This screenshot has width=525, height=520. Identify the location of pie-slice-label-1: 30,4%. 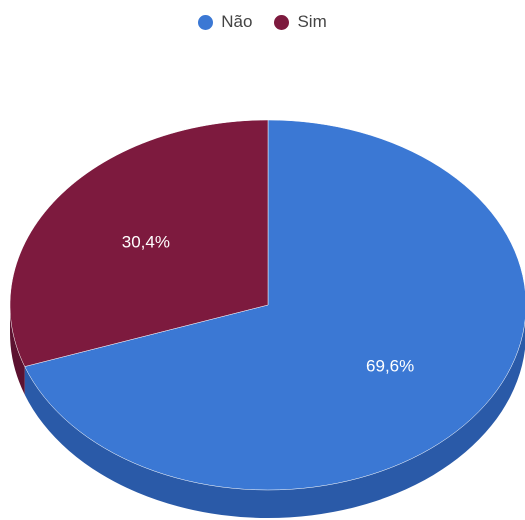
(146, 242).